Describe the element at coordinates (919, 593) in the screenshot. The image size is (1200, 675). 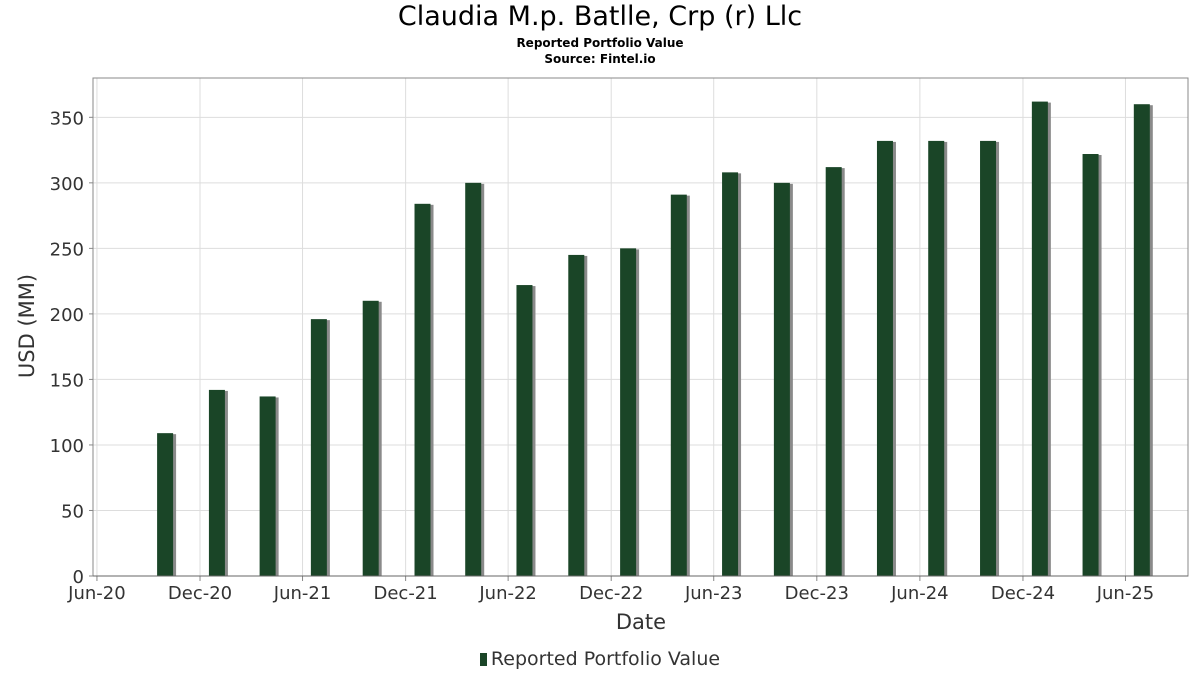
I see `x-tick-label: Jun-24` at that location.